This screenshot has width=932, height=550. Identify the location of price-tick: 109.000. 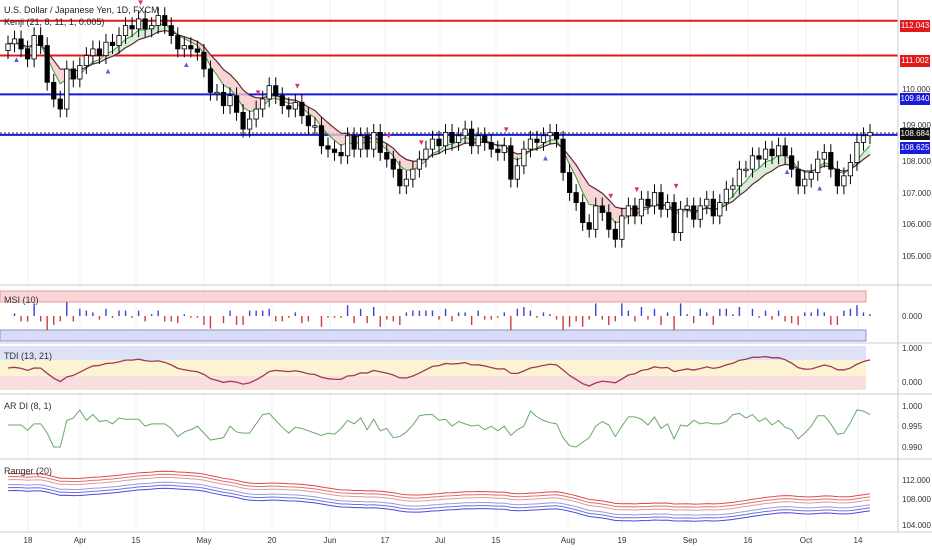
(916, 125).